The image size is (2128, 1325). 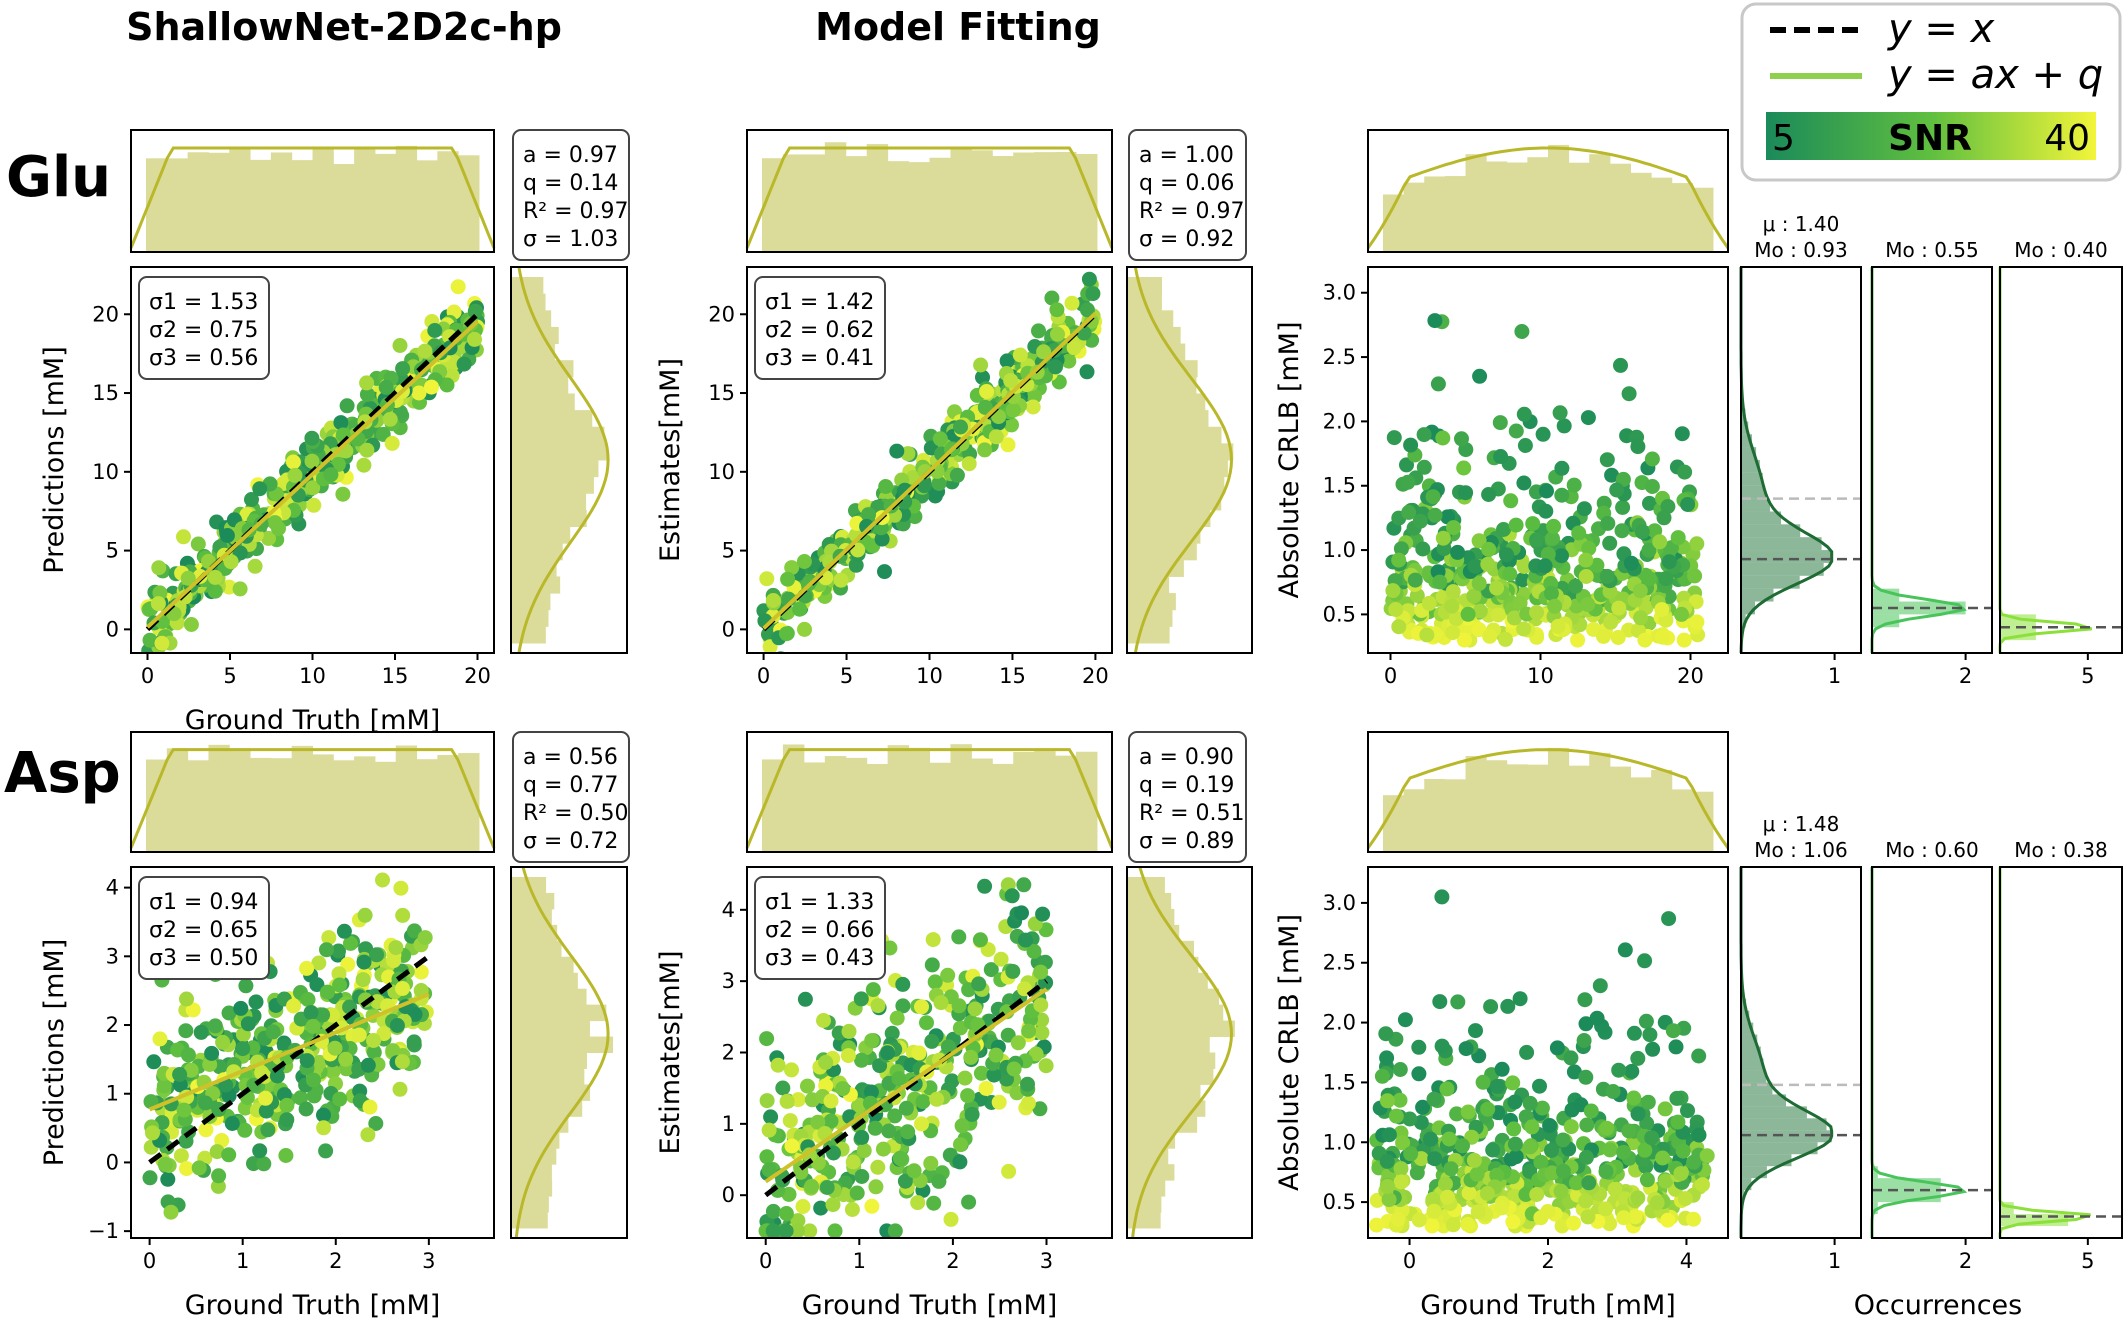 I want to click on side-marginal-frame, so click(x=1189, y=460).